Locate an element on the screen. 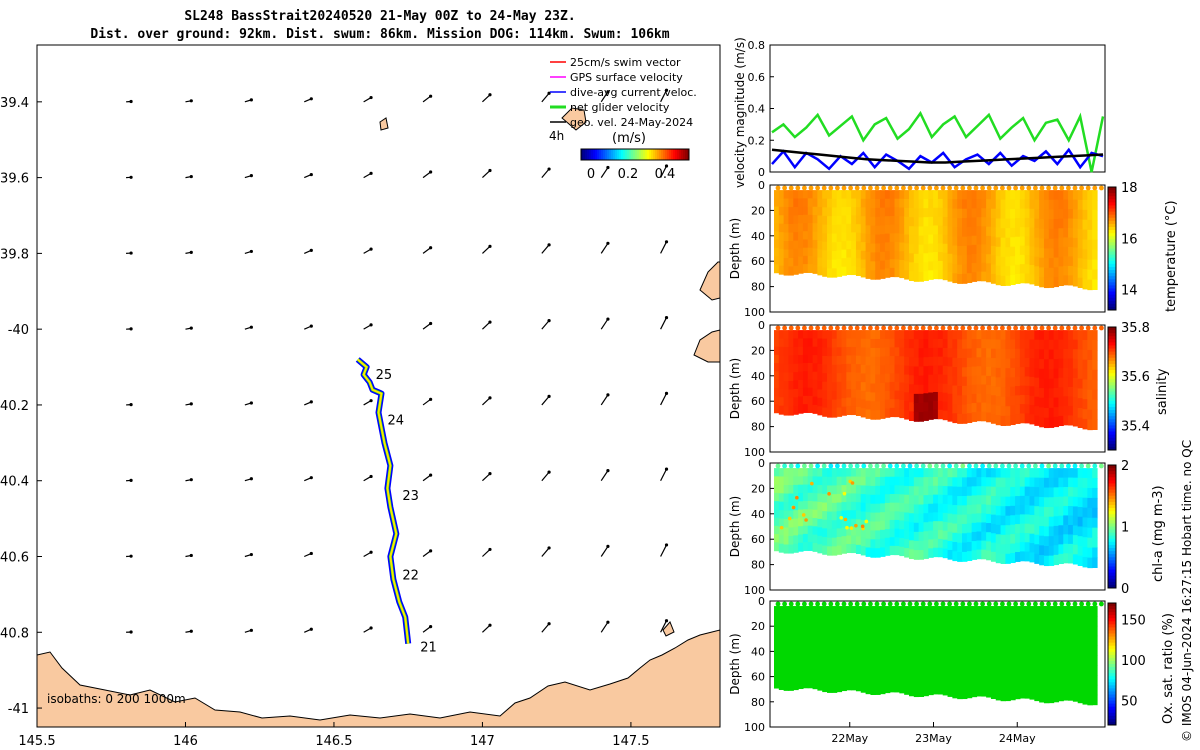 The image size is (1200, 750). profile-y-tick-label: 60 is located at coordinates (758, 401).